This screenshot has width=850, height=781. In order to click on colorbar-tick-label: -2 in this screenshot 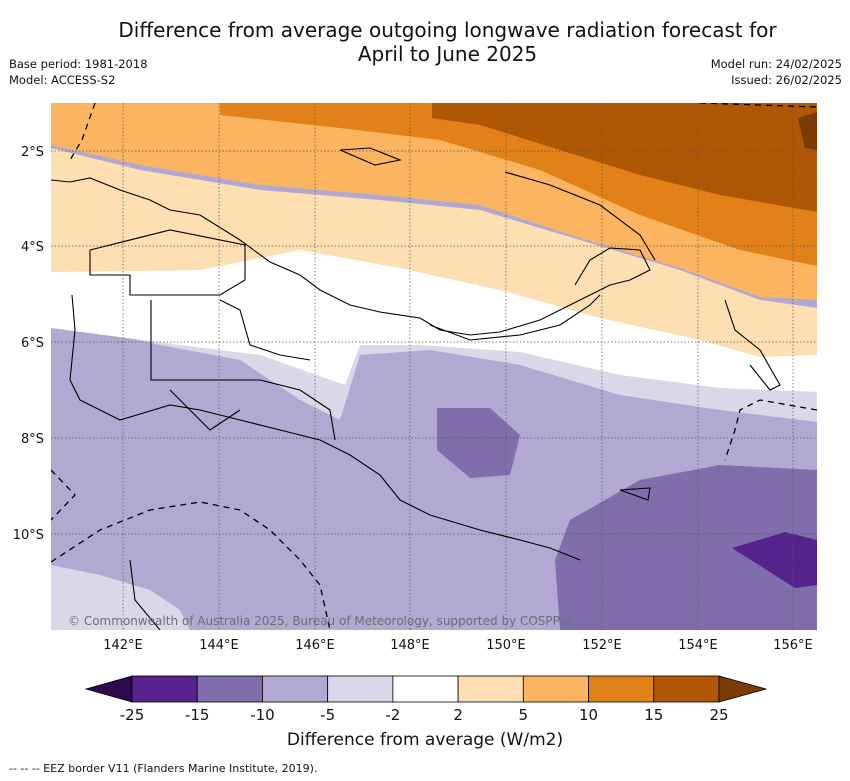, I will do `click(392, 715)`.